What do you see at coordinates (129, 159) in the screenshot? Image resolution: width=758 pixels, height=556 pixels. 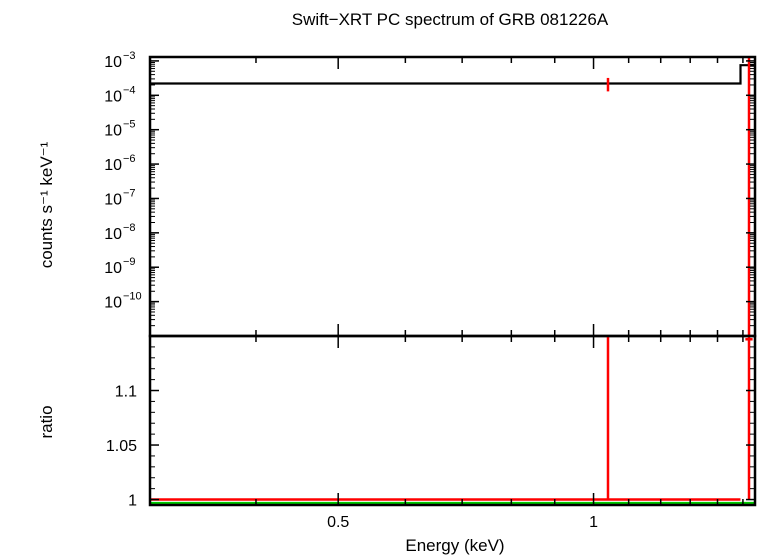 I see `y-tick-label-exponent: −6` at bounding box center [129, 159].